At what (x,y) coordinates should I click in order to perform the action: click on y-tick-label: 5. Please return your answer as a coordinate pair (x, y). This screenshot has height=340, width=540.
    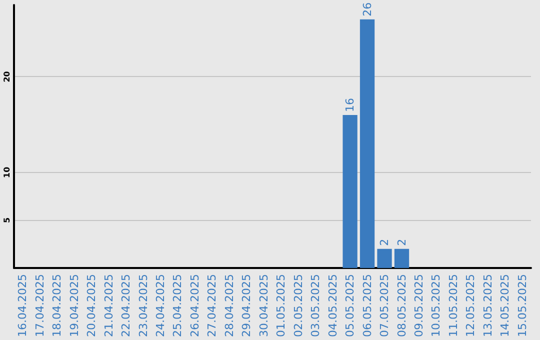
    Looking at the image, I should click on (7, 219).